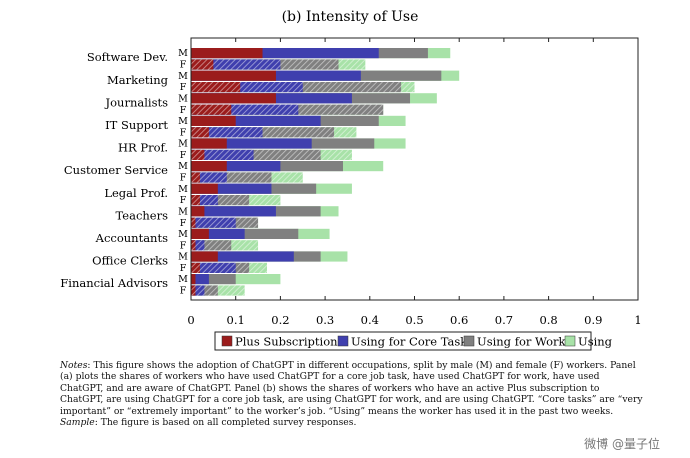 The width and height of the screenshot is (690, 458). I want to click on x-tick-label: 0.1, so click(236, 320).